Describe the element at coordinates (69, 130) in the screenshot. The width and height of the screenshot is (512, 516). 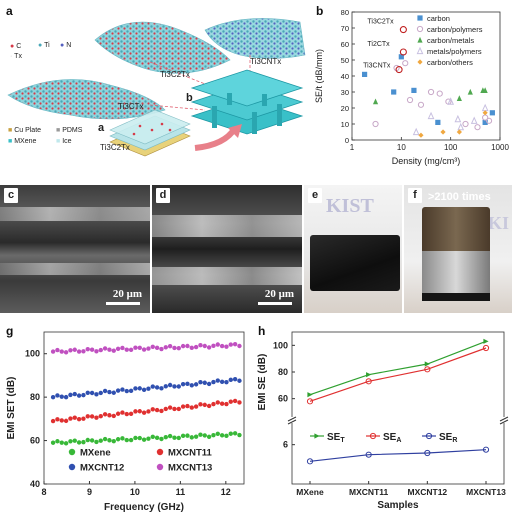
I see `material-pdms: ■ PDMS` at that location.